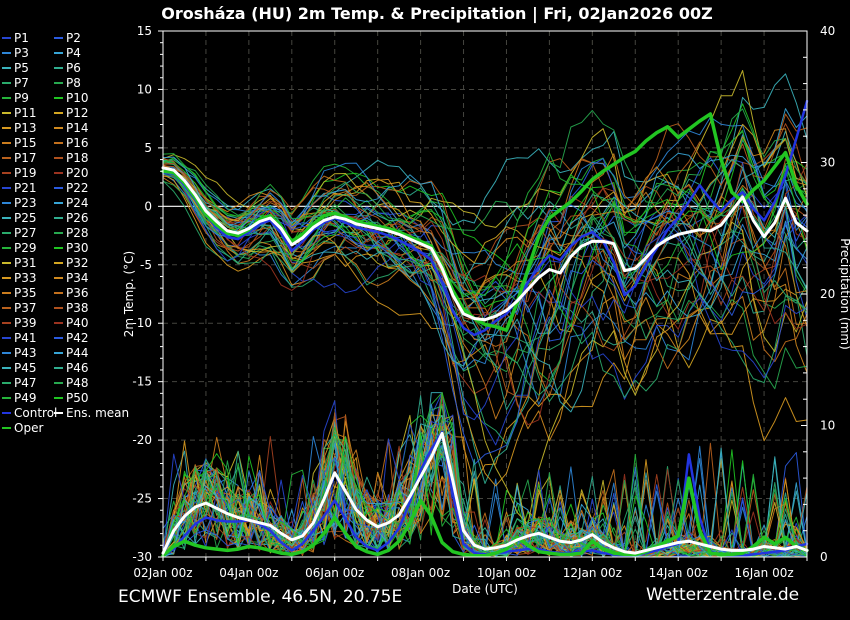 This screenshot has width=850, height=620. Describe the element at coordinates (99, 398) in the screenshot. I see `legend-item-p50: P50` at that location.